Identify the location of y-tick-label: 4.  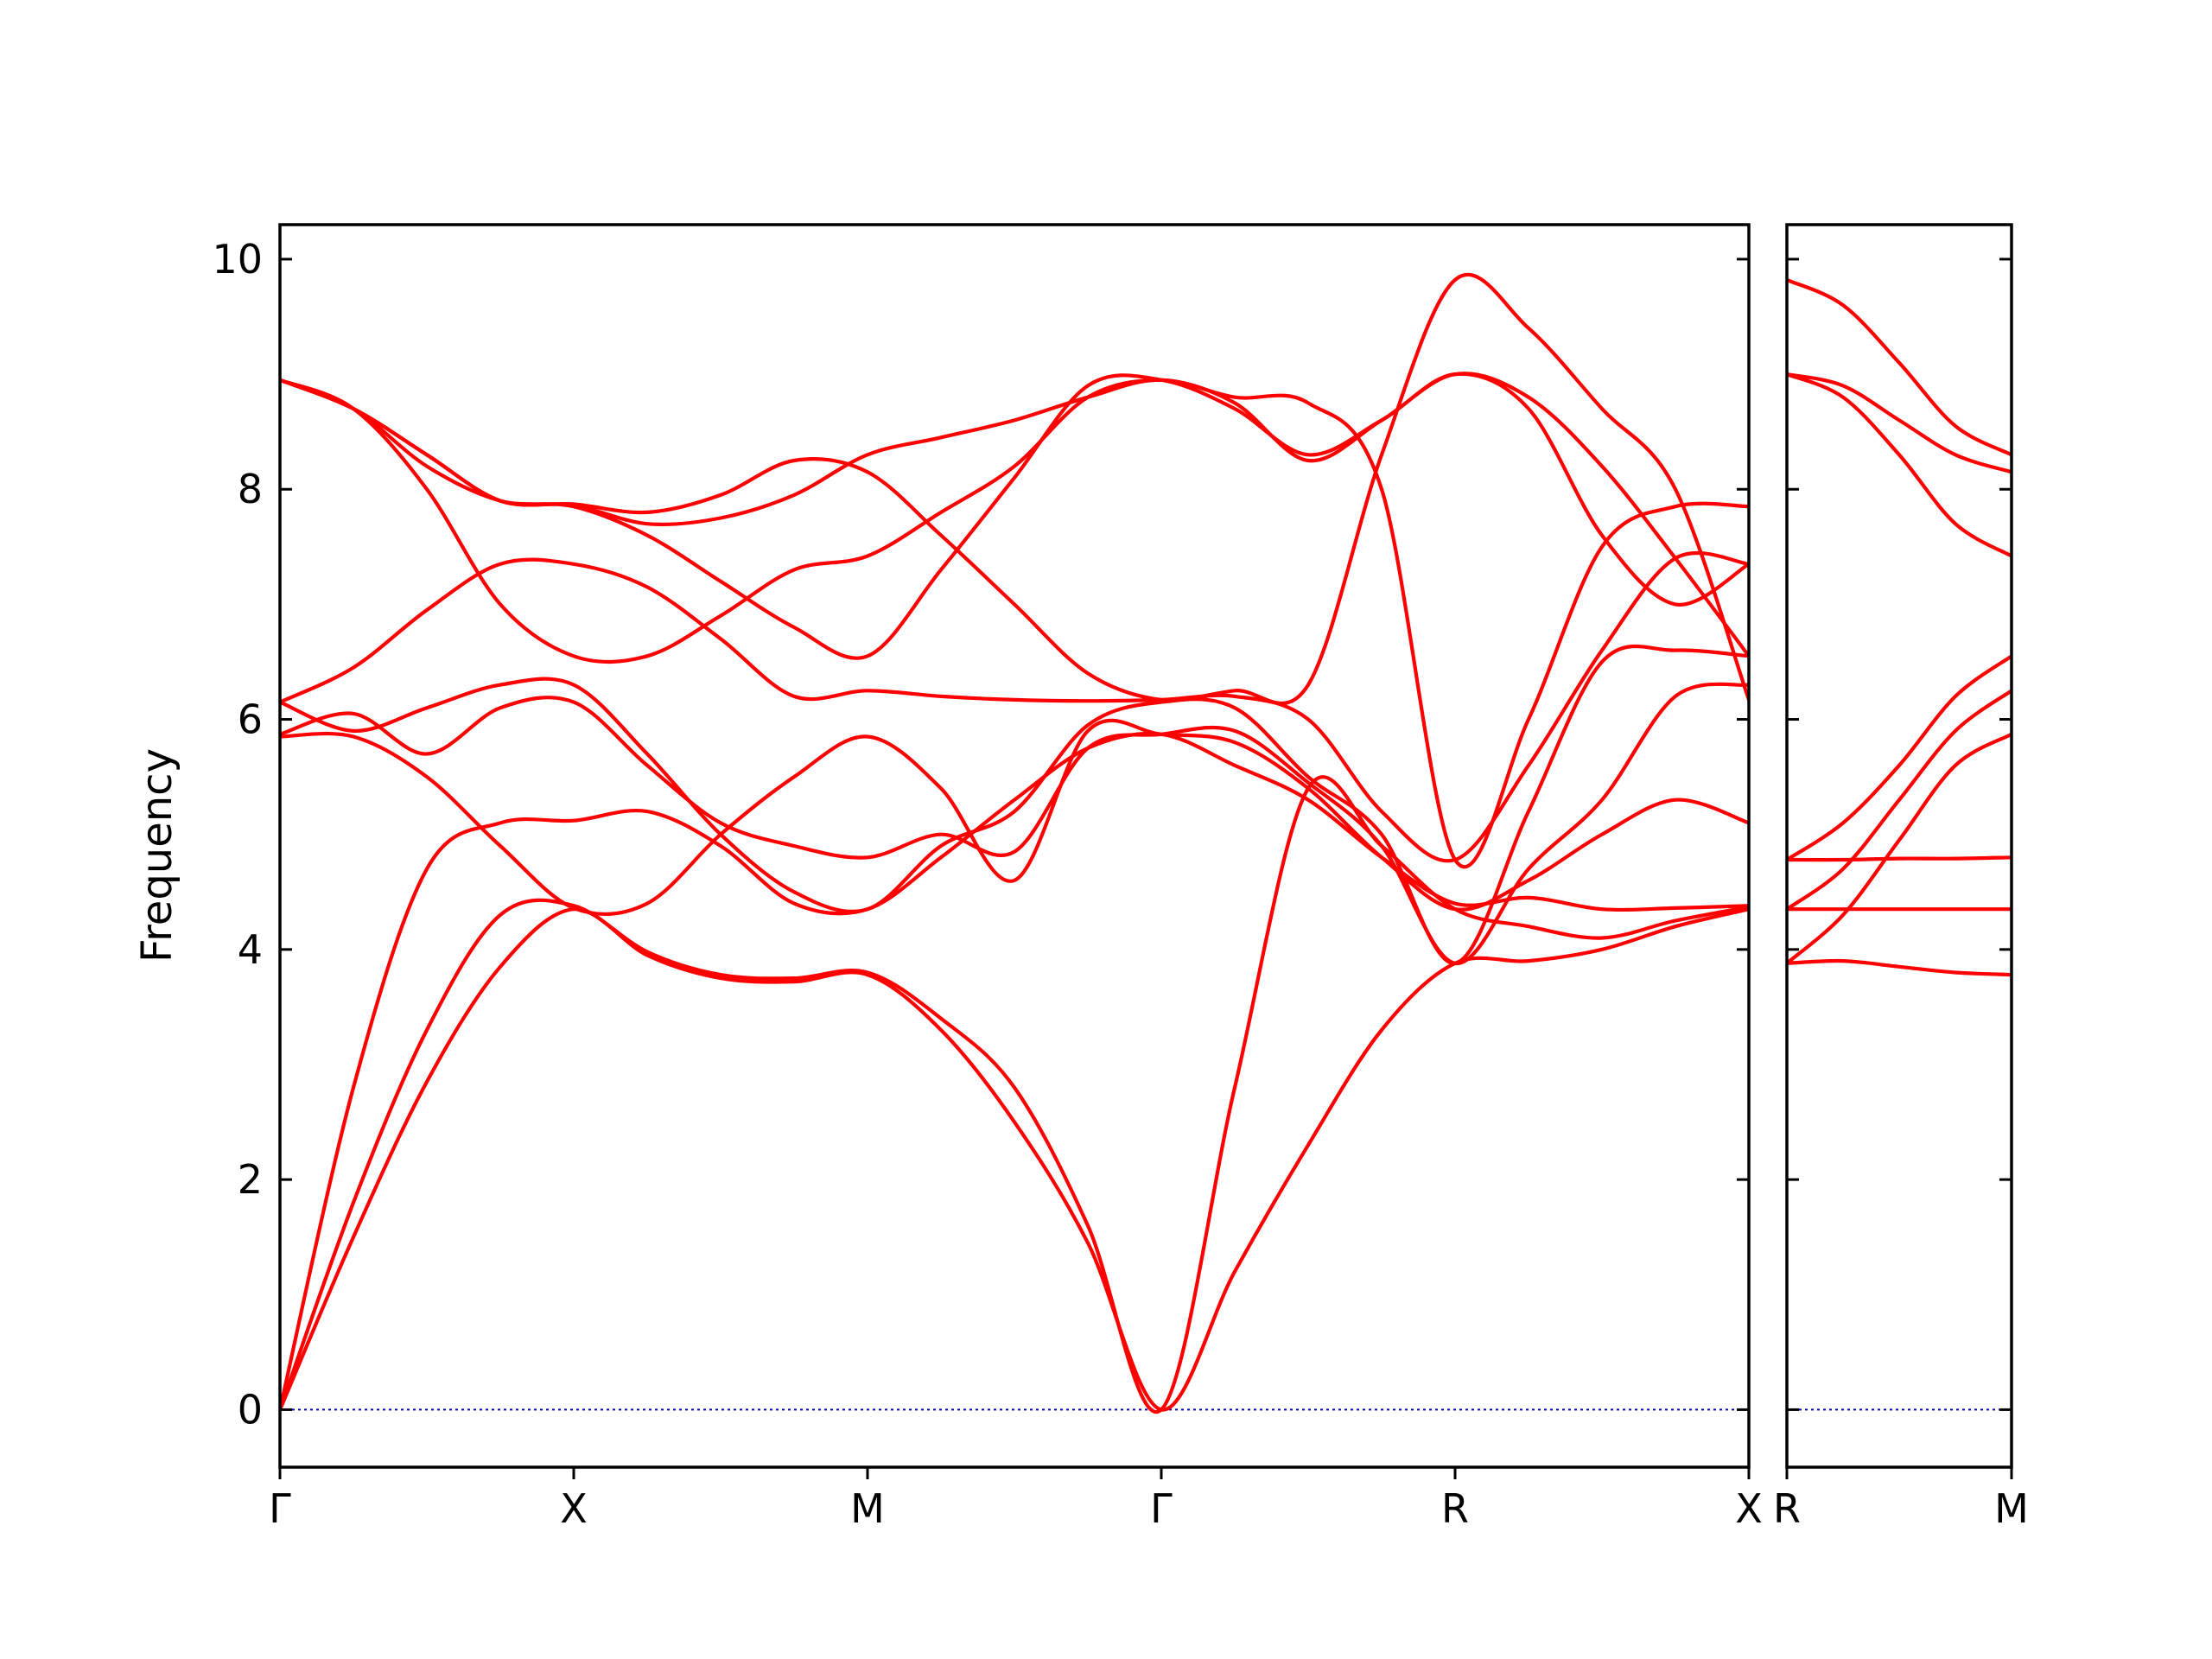
(250, 949).